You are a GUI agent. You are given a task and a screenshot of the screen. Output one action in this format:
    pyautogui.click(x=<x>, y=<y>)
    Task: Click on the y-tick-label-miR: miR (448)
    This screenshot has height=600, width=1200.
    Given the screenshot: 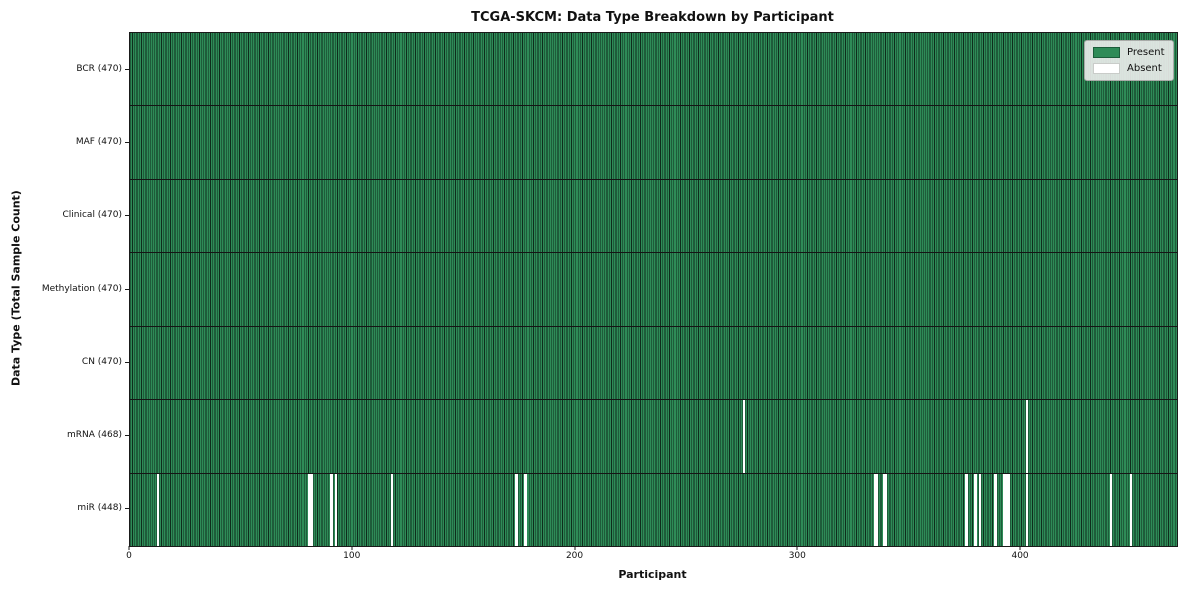 What is the action you would take?
    pyautogui.click(x=99, y=508)
    